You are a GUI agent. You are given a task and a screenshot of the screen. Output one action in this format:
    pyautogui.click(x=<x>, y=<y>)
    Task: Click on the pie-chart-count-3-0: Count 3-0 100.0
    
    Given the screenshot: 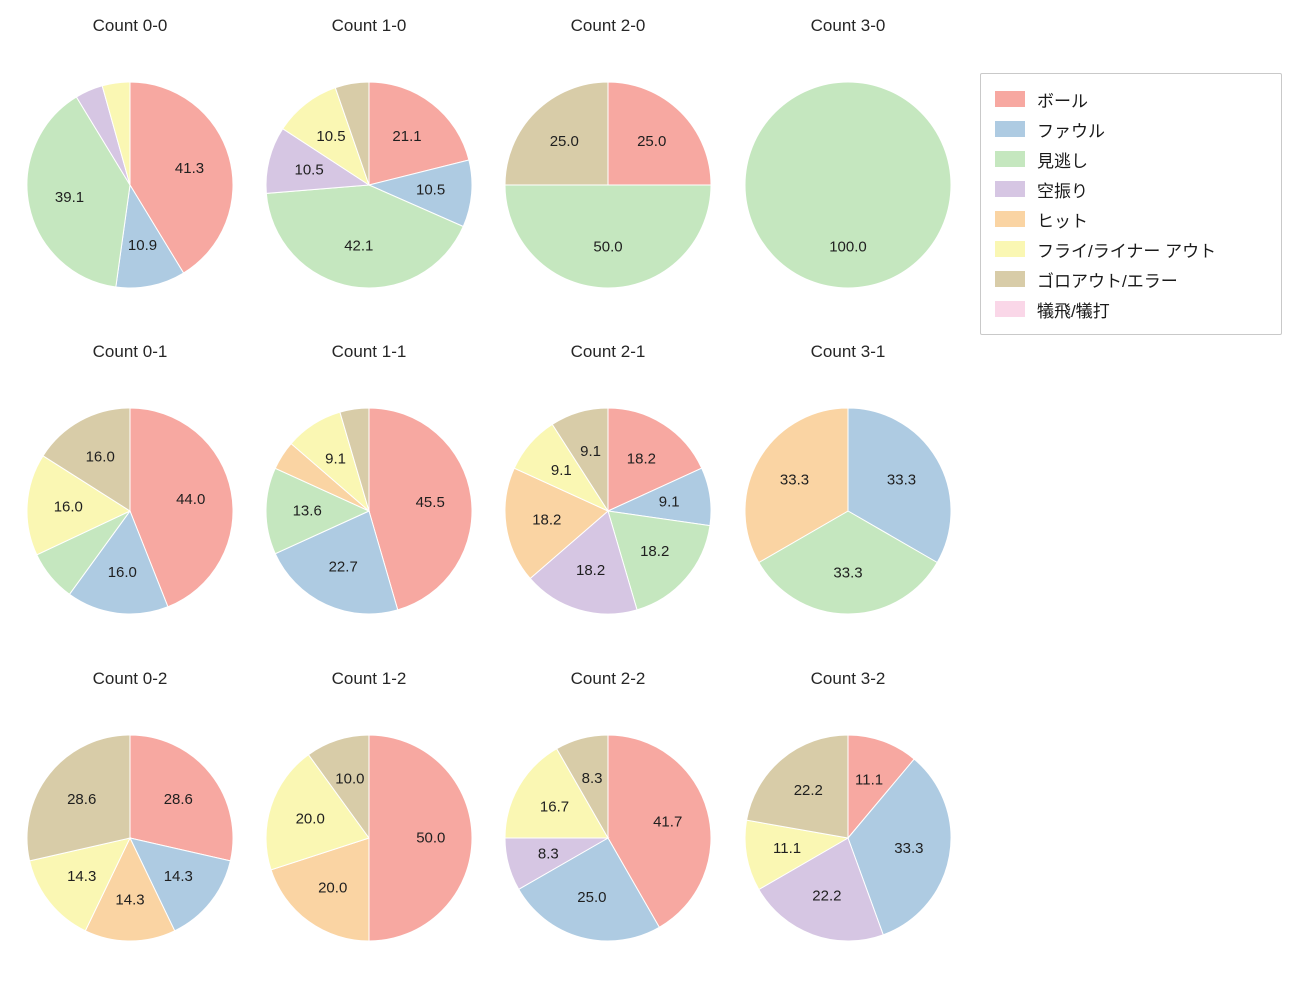 What is the action you would take?
    pyautogui.click(x=848, y=159)
    